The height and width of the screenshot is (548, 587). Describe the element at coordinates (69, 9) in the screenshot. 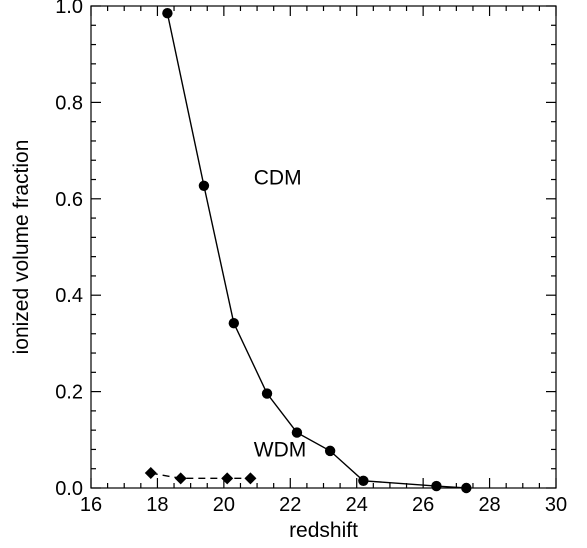

I see `y-tick-label: 1.0` at that location.